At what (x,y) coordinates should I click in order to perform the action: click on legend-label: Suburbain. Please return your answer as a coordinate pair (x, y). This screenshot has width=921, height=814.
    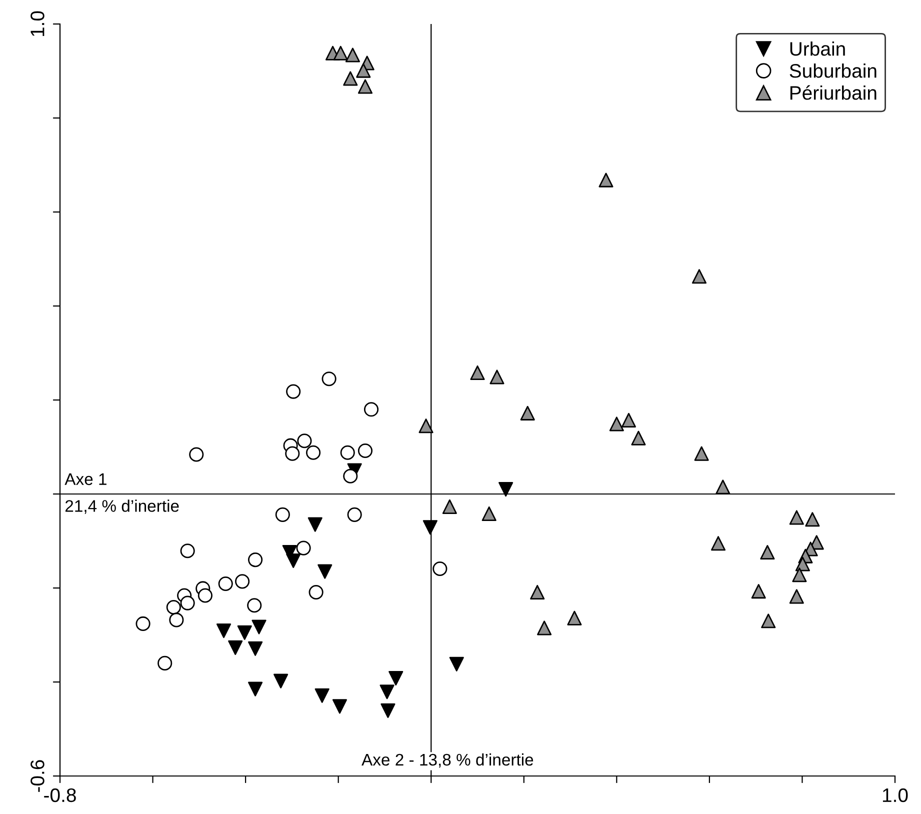
    Looking at the image, I should click on (833, 71).